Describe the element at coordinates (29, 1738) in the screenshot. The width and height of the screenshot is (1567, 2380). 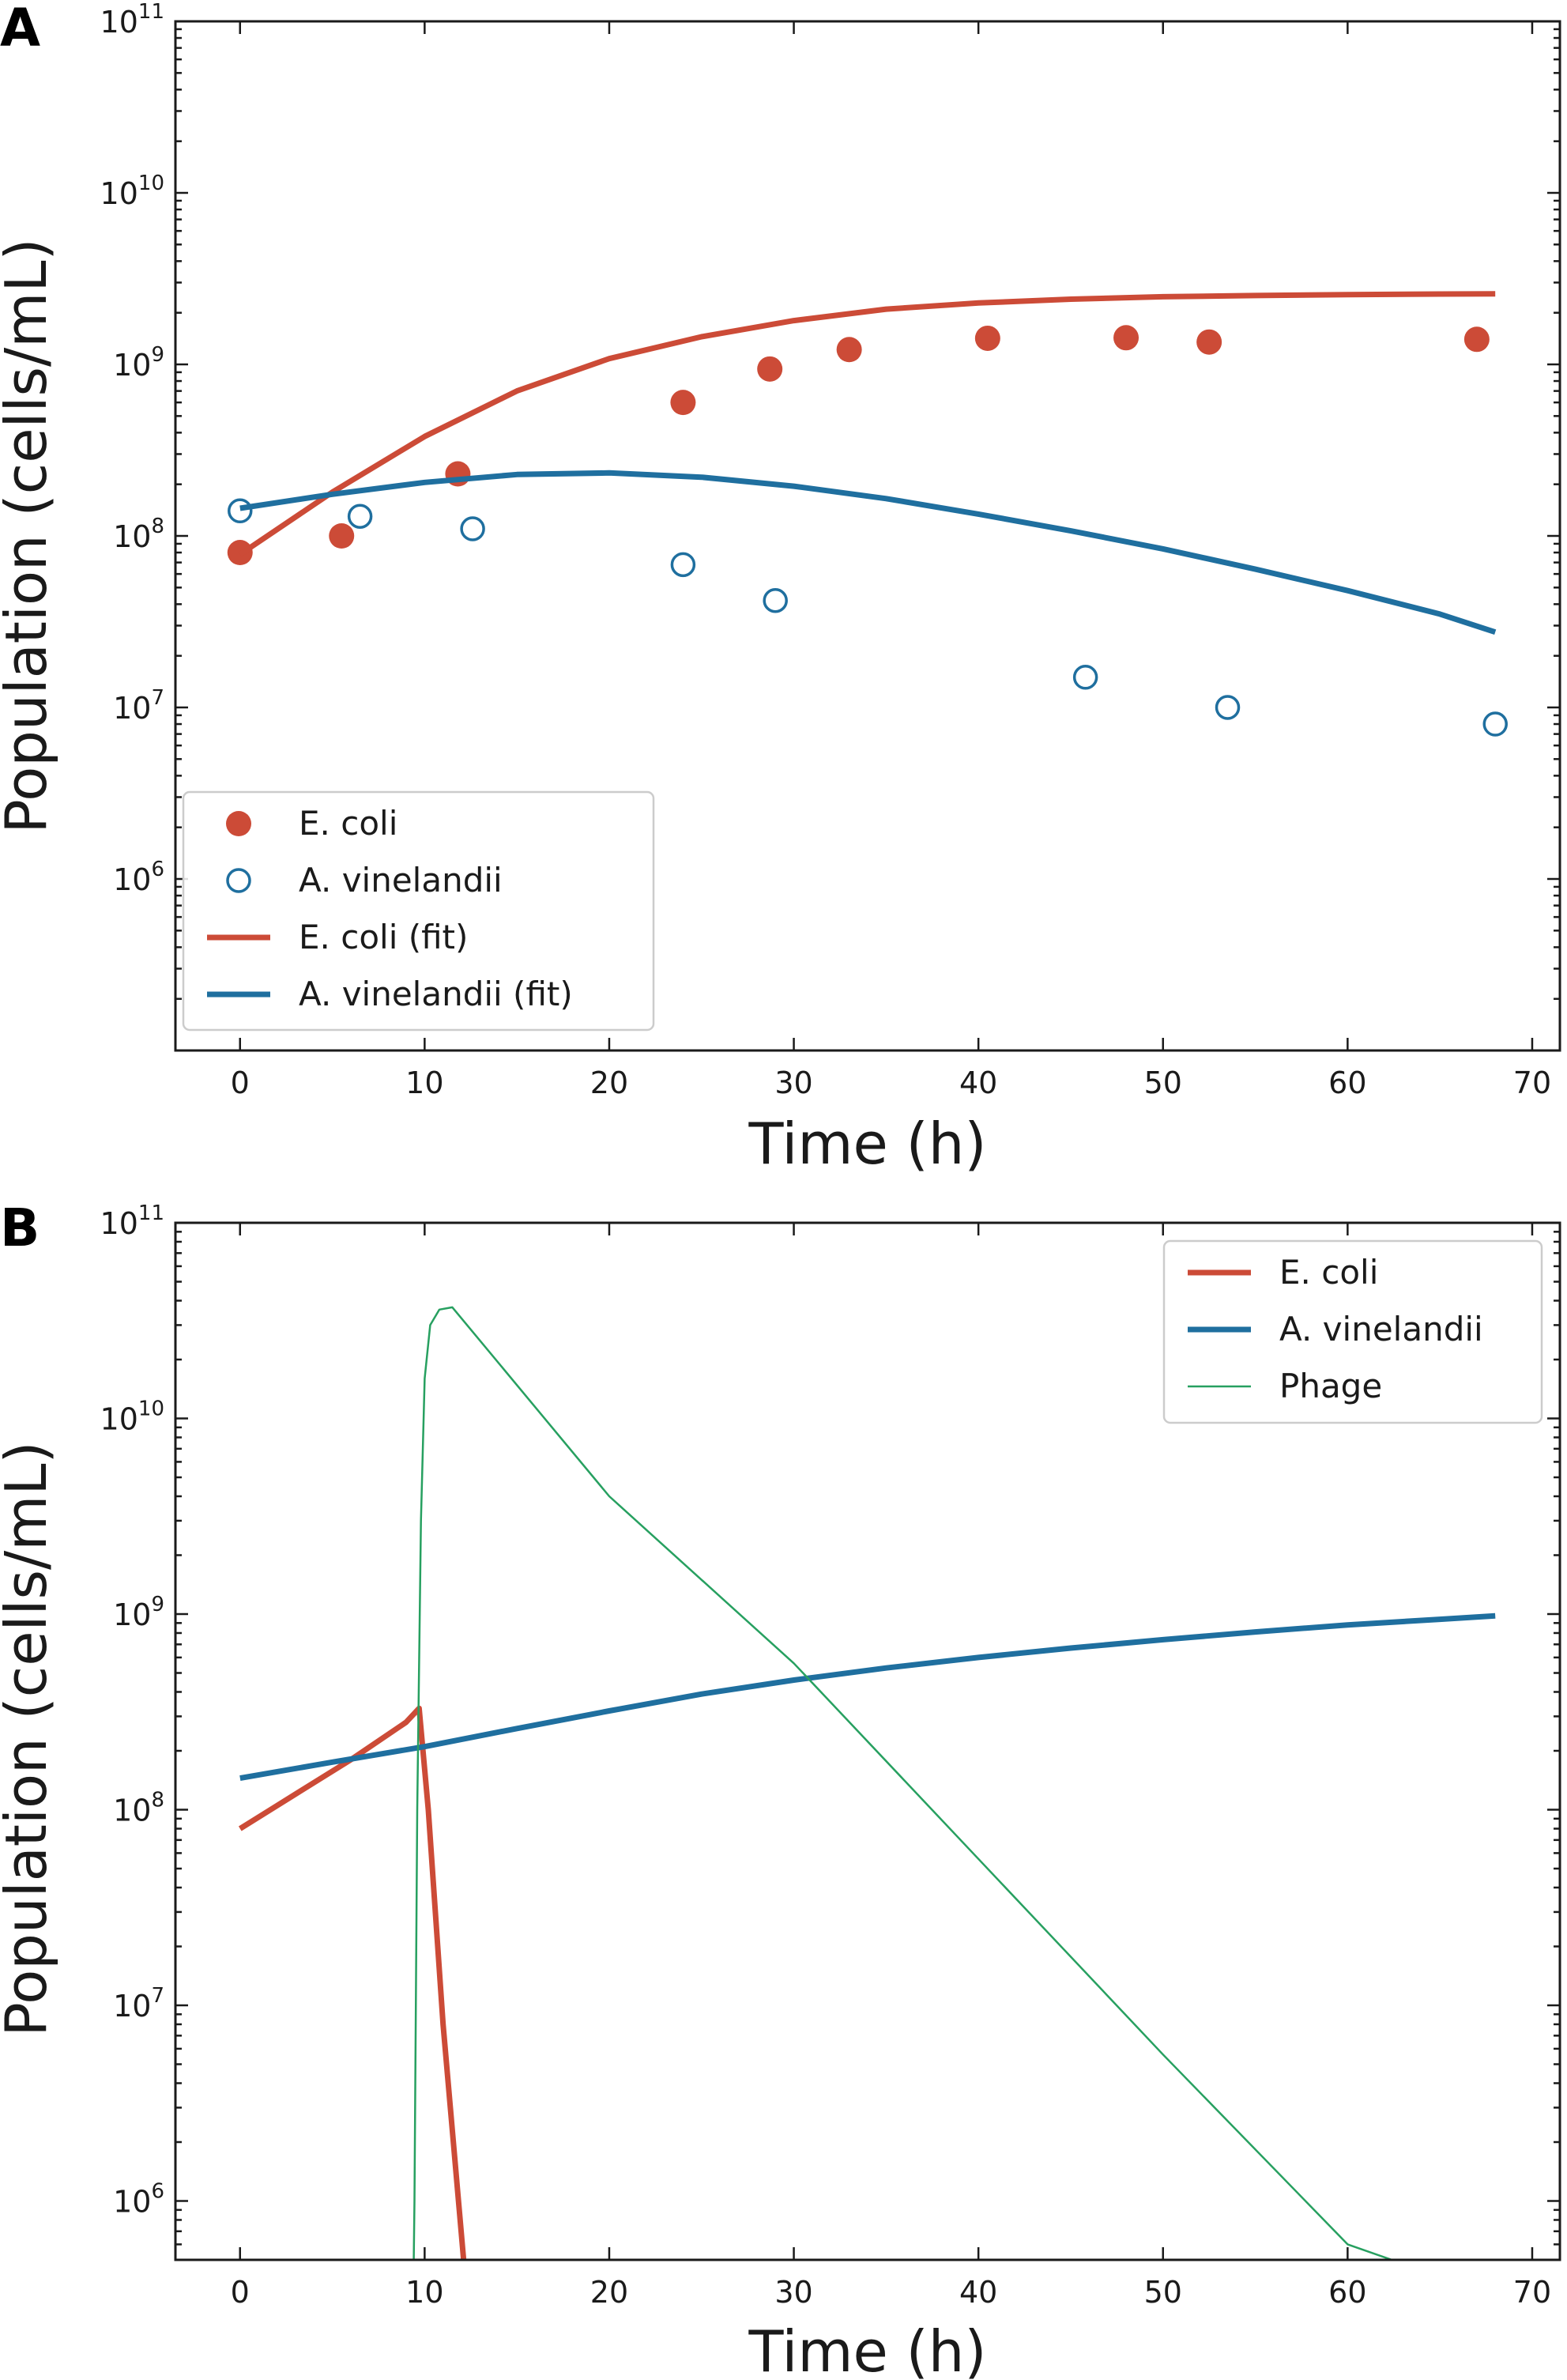
I see `y-axis-title-b: Population (cells/mL)` at that location.